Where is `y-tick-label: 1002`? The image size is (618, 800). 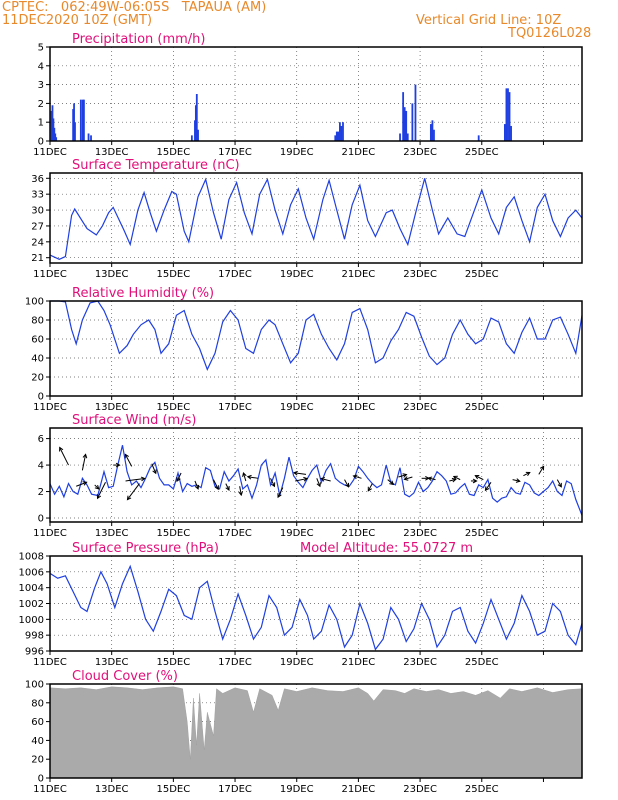 y-tick-label: 1002 is located at coordinates (31, 604).